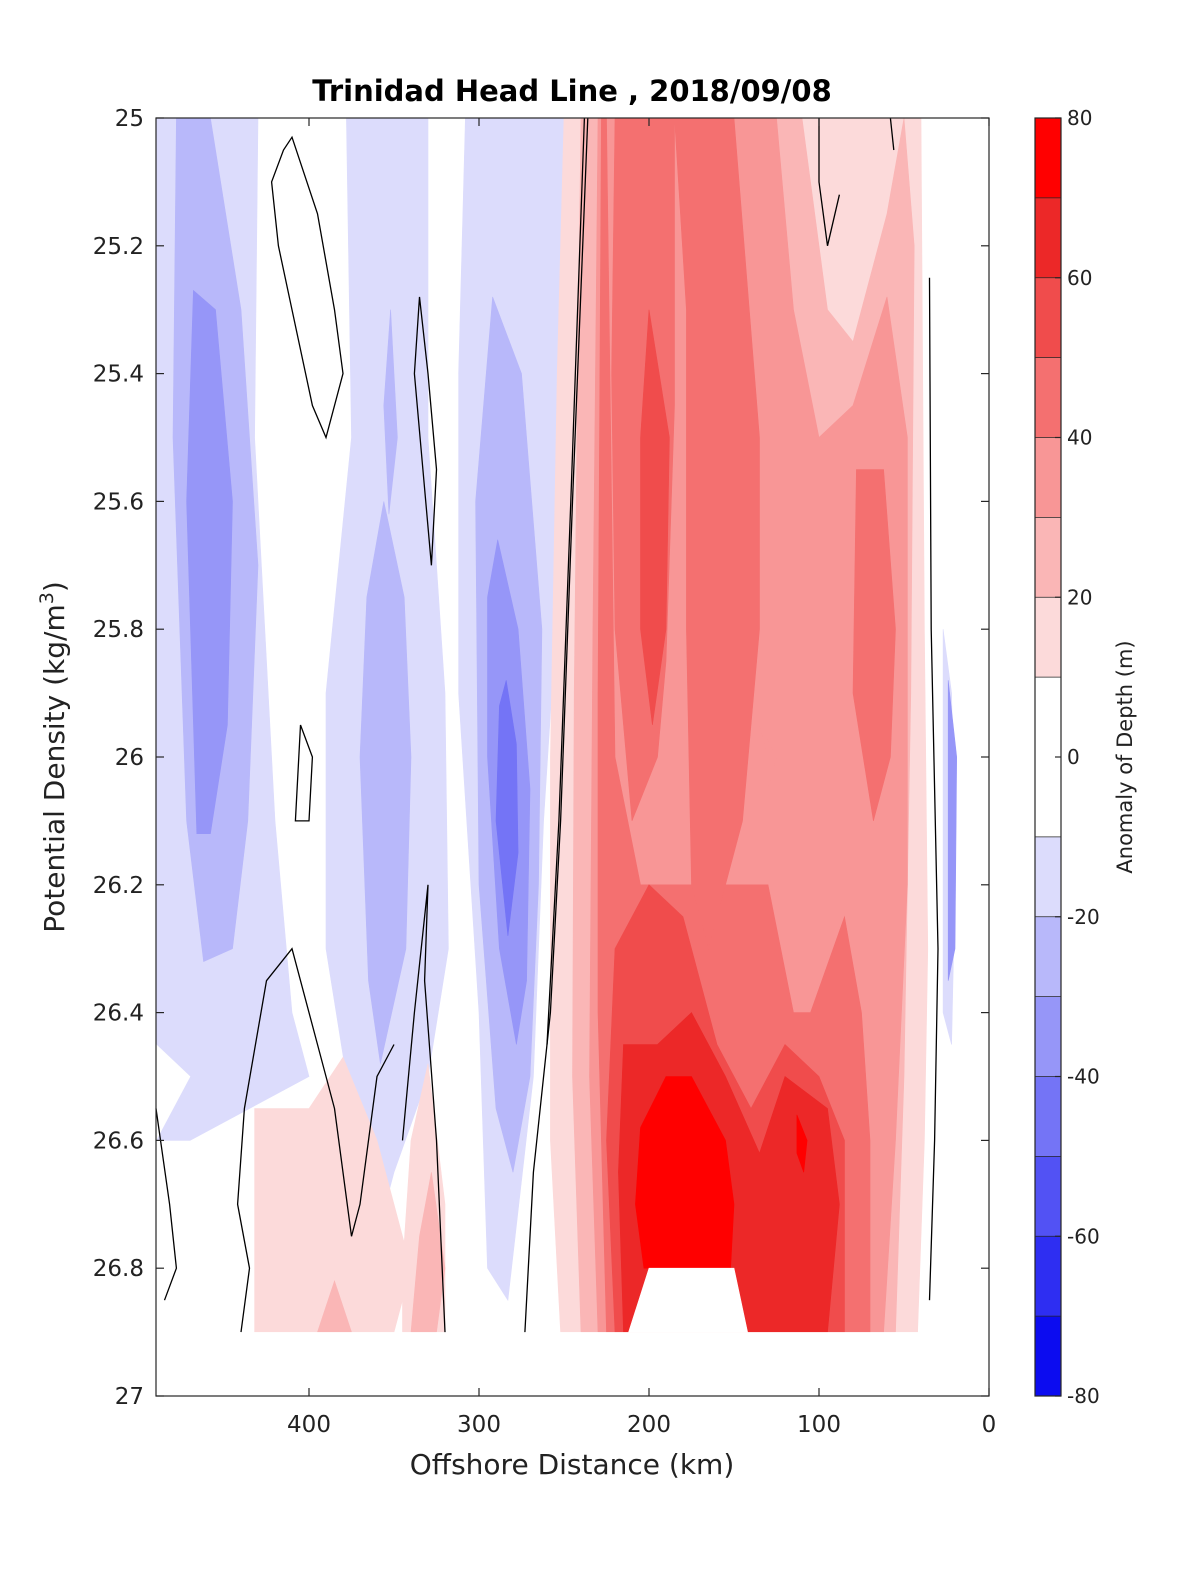  I want to click on y-tick-label: 27, so click(129, 1397).